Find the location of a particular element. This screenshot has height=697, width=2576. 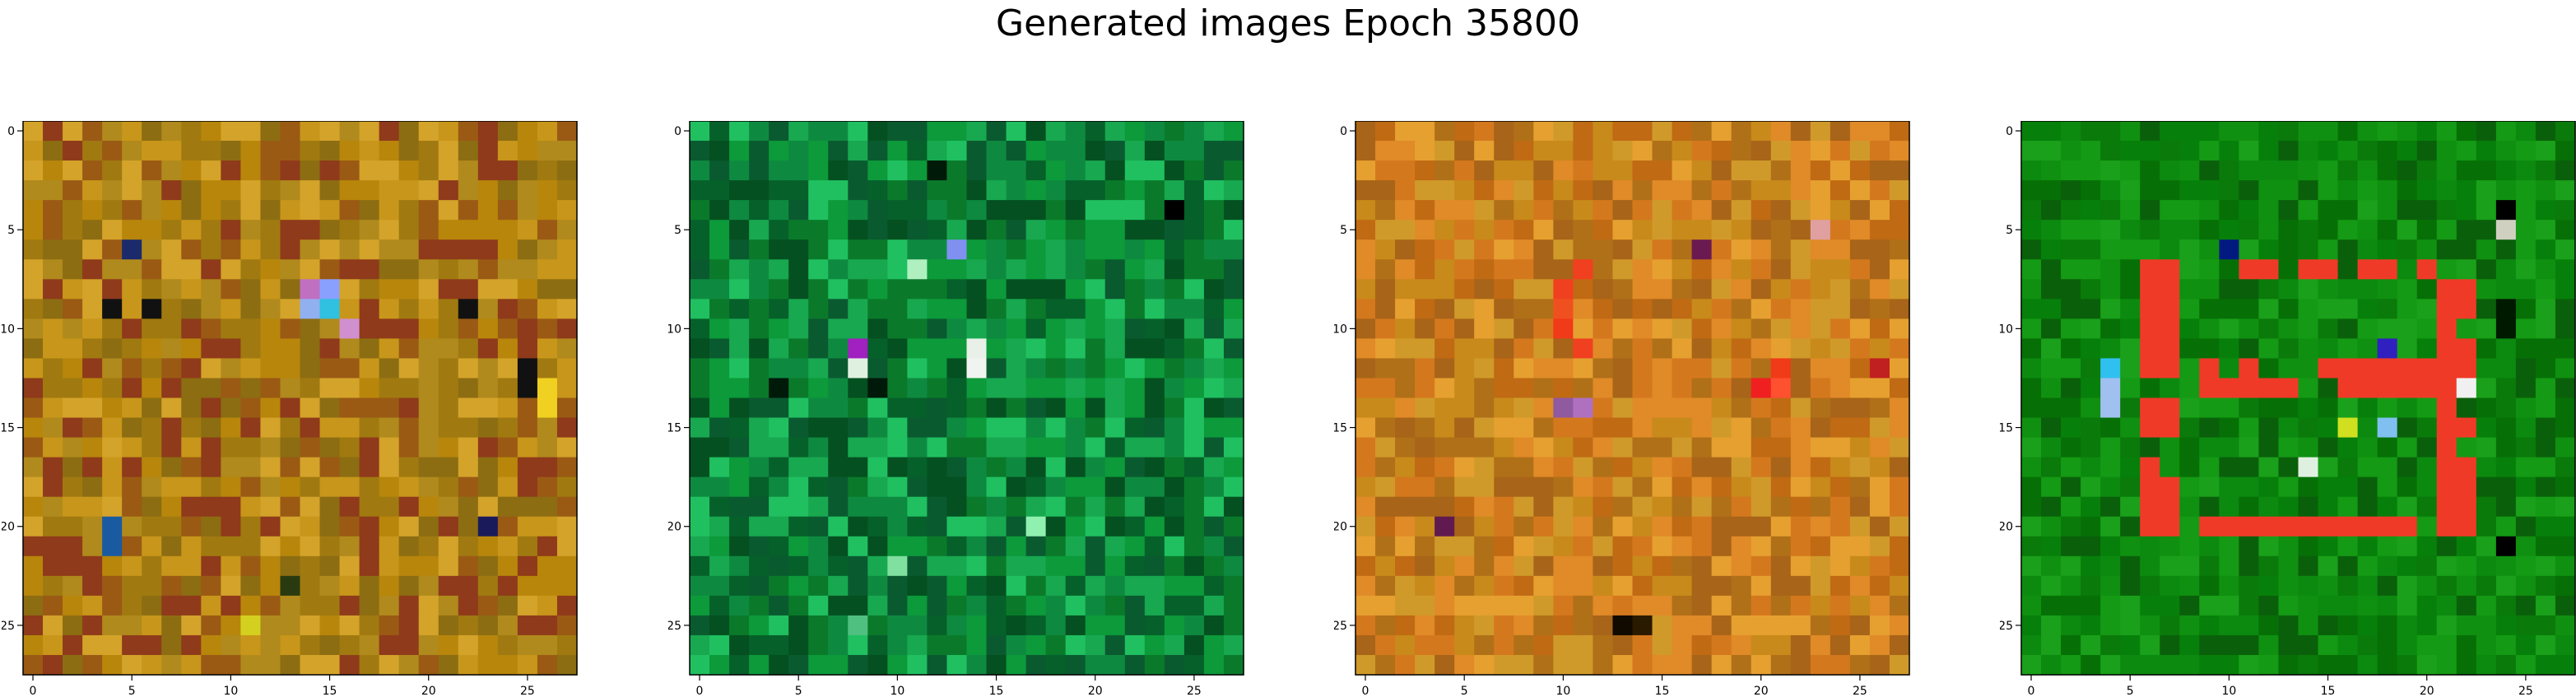

x-tick-label: 15 is located at coordinates (2328, 691).